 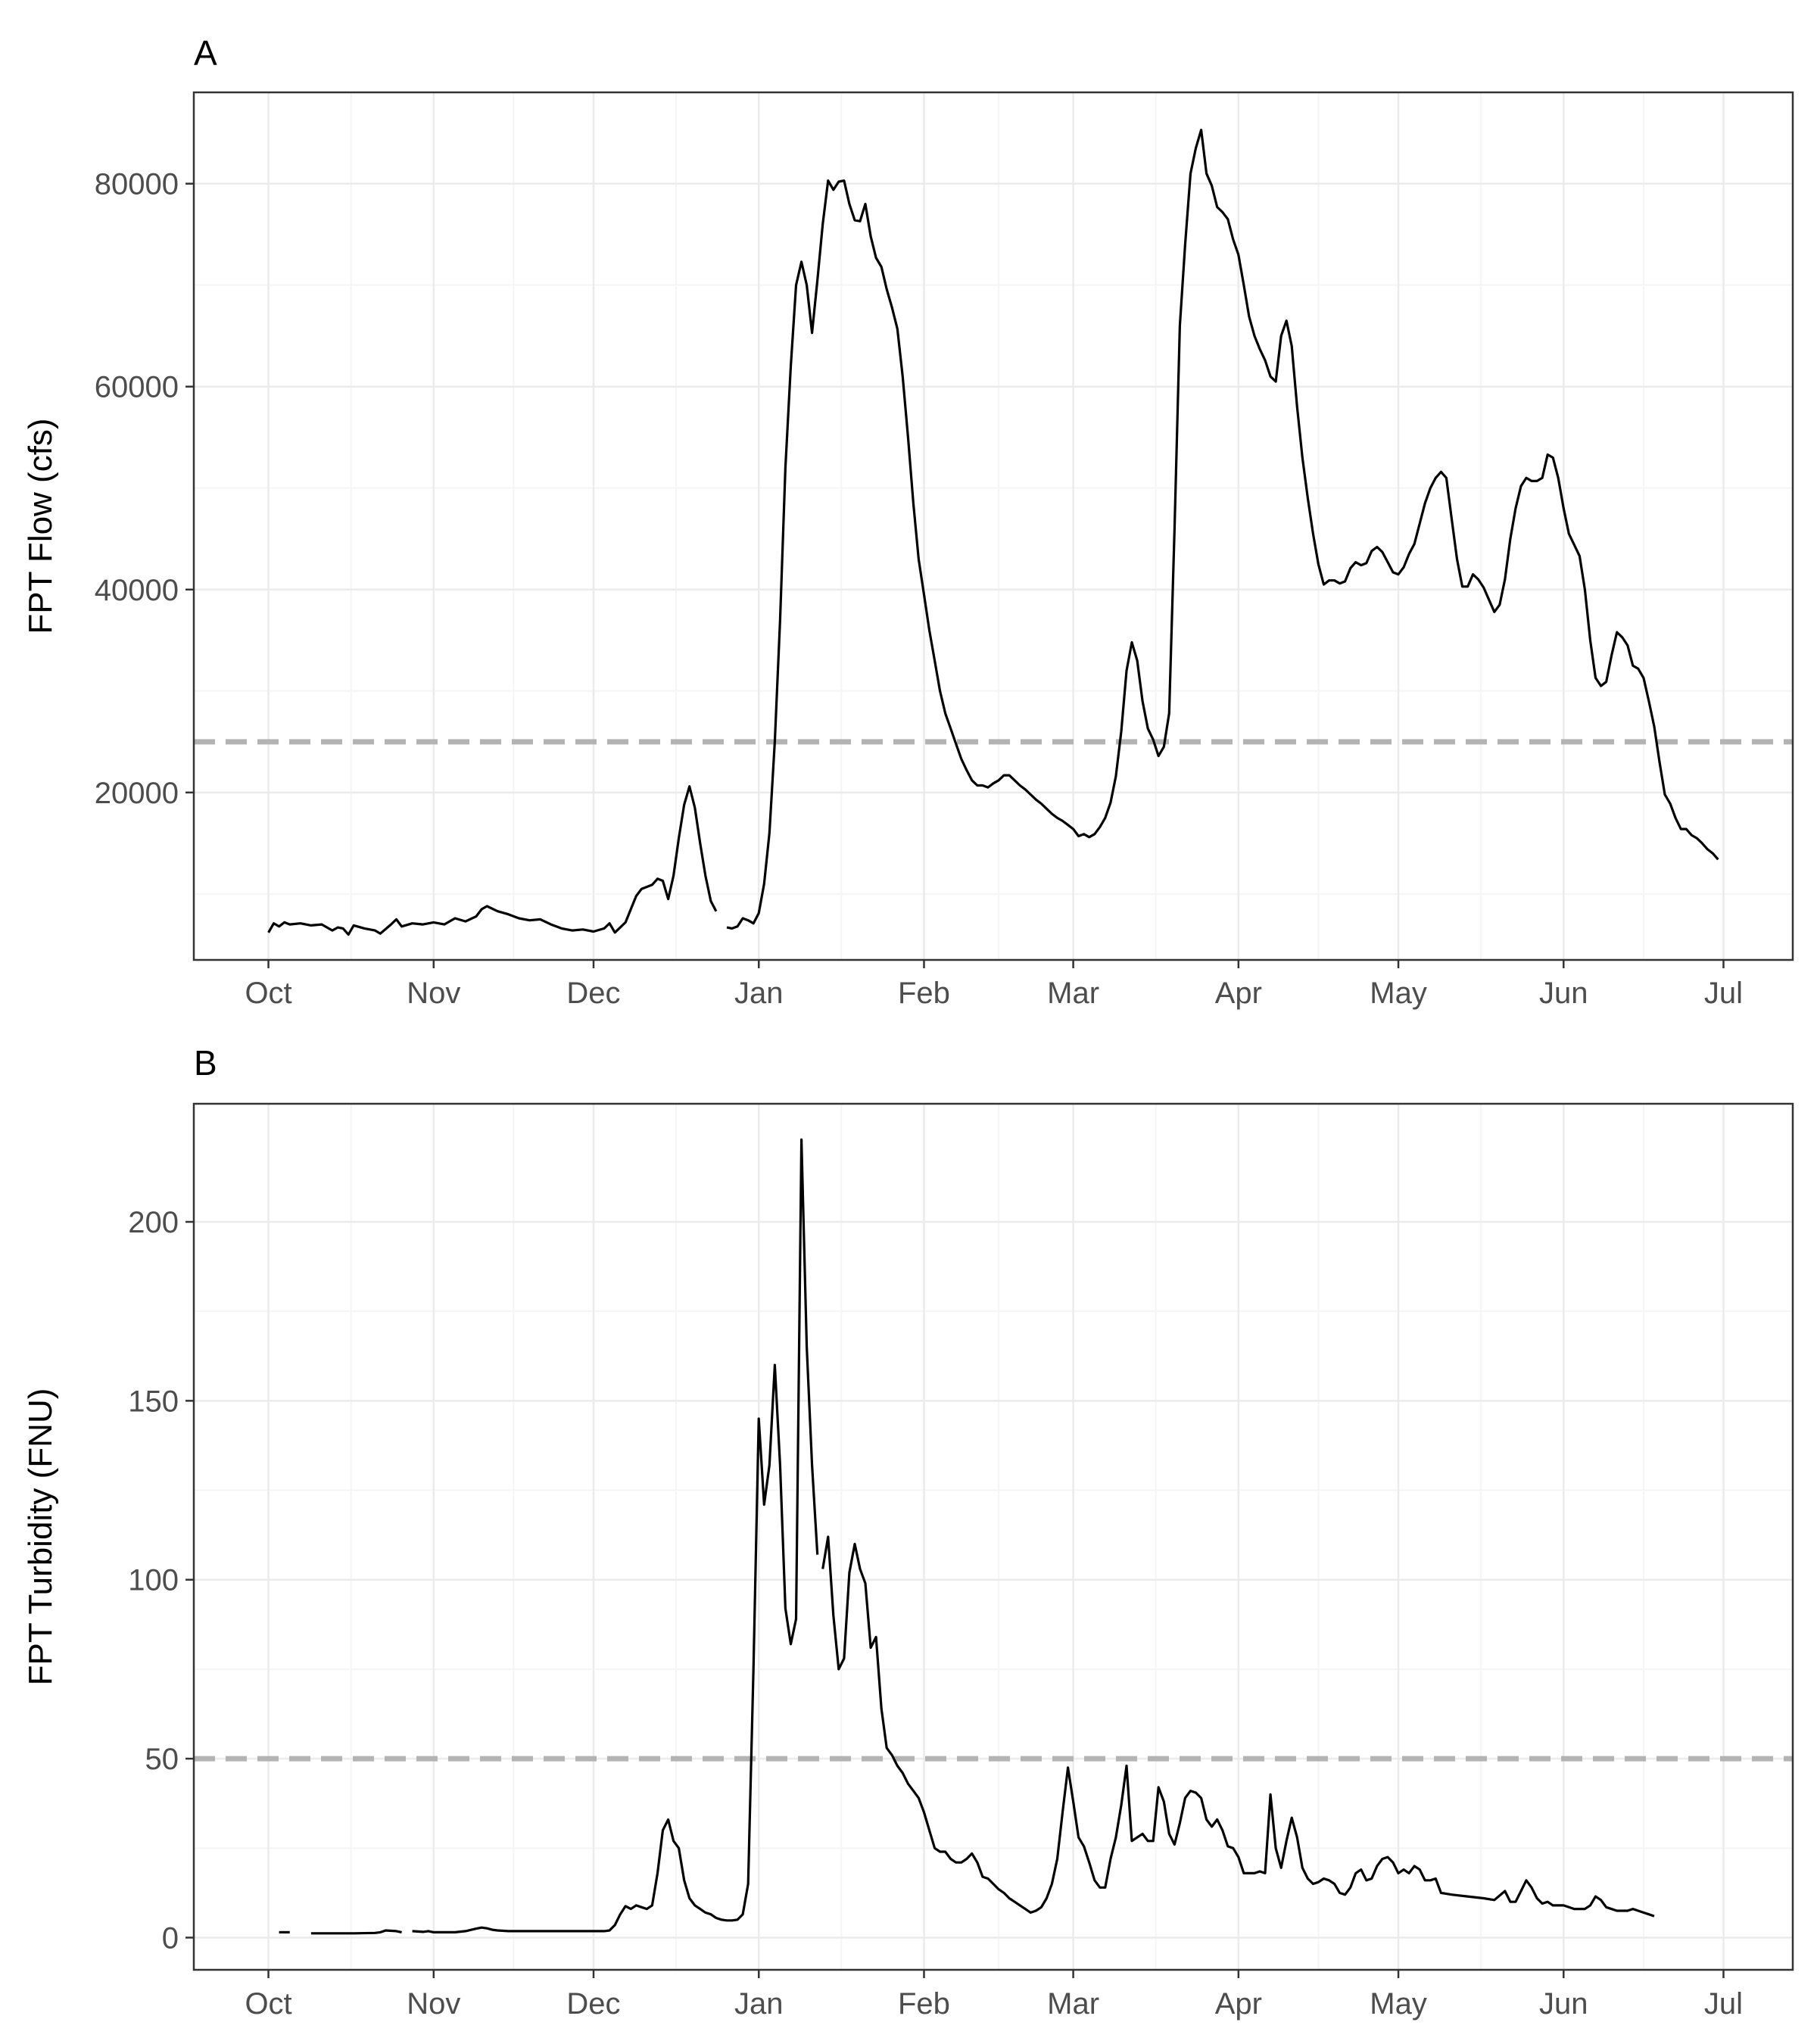 What do you see at coordinates (40, 1537) in the screenshot?
I see `y-axis-title: FPT Turbidity (FNU)` at bounding box center [40, 1537].